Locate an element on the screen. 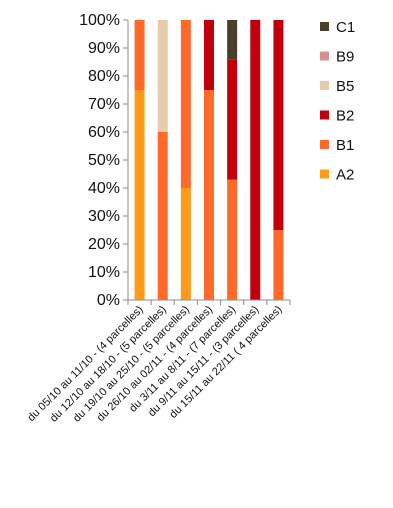  legend-label-c1: C1 is located at coordinates (345, 27).